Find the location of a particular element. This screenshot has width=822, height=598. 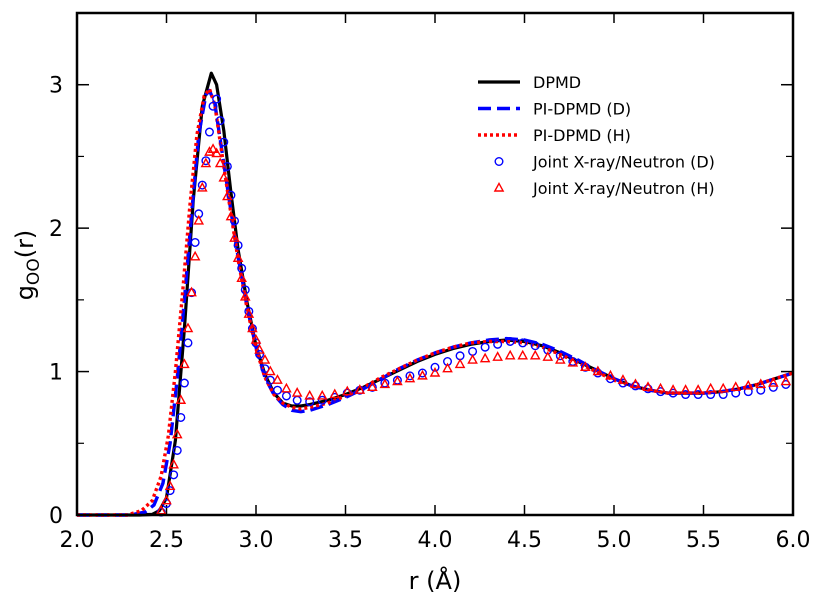

x-tick-label: 5.5 is located at coordinates (703, 540).